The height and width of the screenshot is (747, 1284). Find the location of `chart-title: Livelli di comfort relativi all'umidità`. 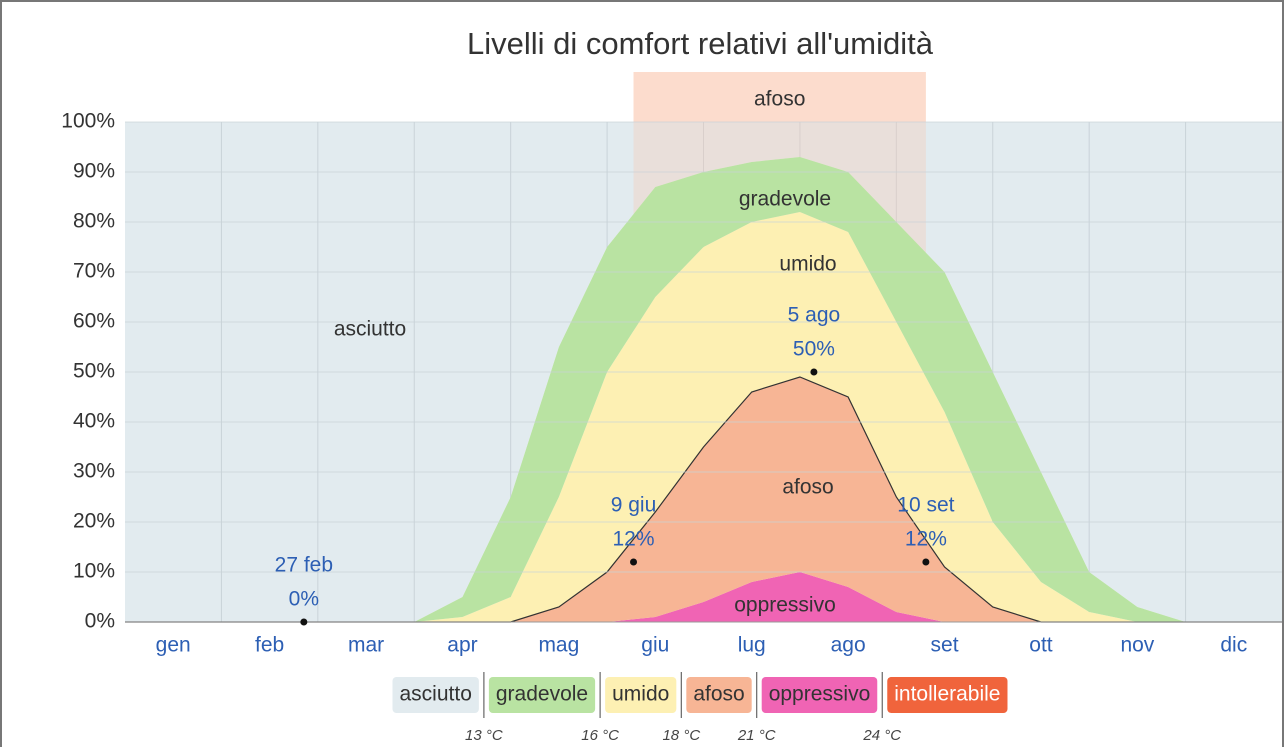

chart-title: Livelli di comfort relativi all'umidità is located at coordinates (700, 43).